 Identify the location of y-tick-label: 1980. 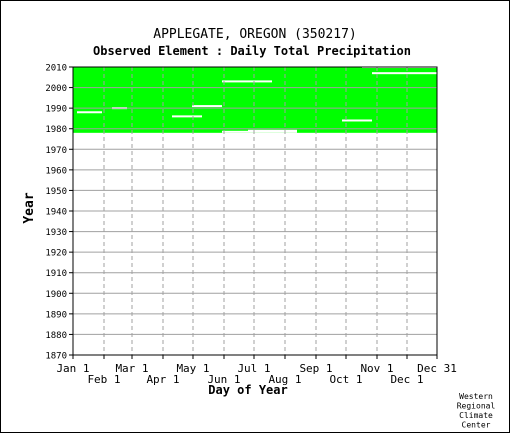
(56, 130).